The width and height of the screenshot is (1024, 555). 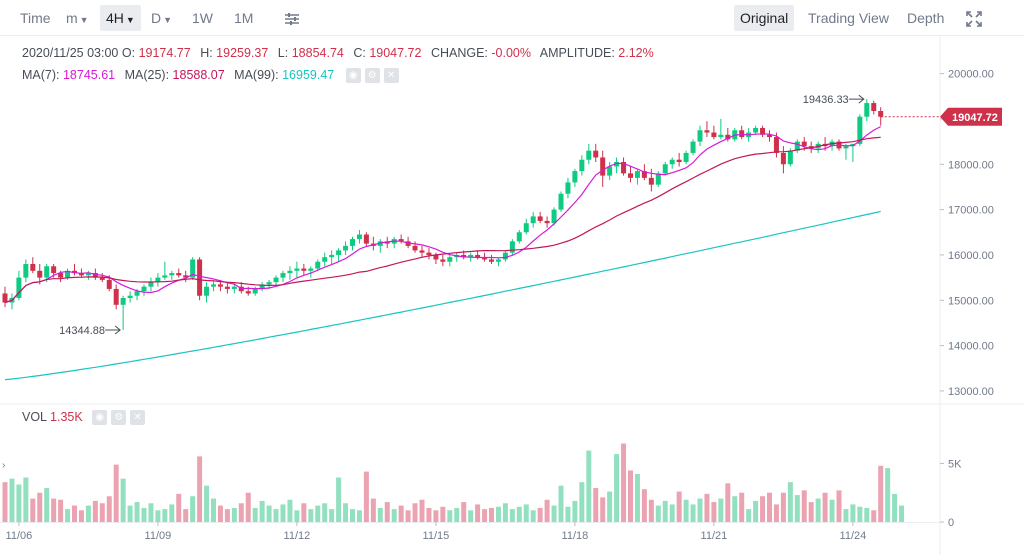 What do you see at coordinates (41, 75) in the screenshot?
I see `ma7-label: MA(7):` at bounding box center [41, 75].